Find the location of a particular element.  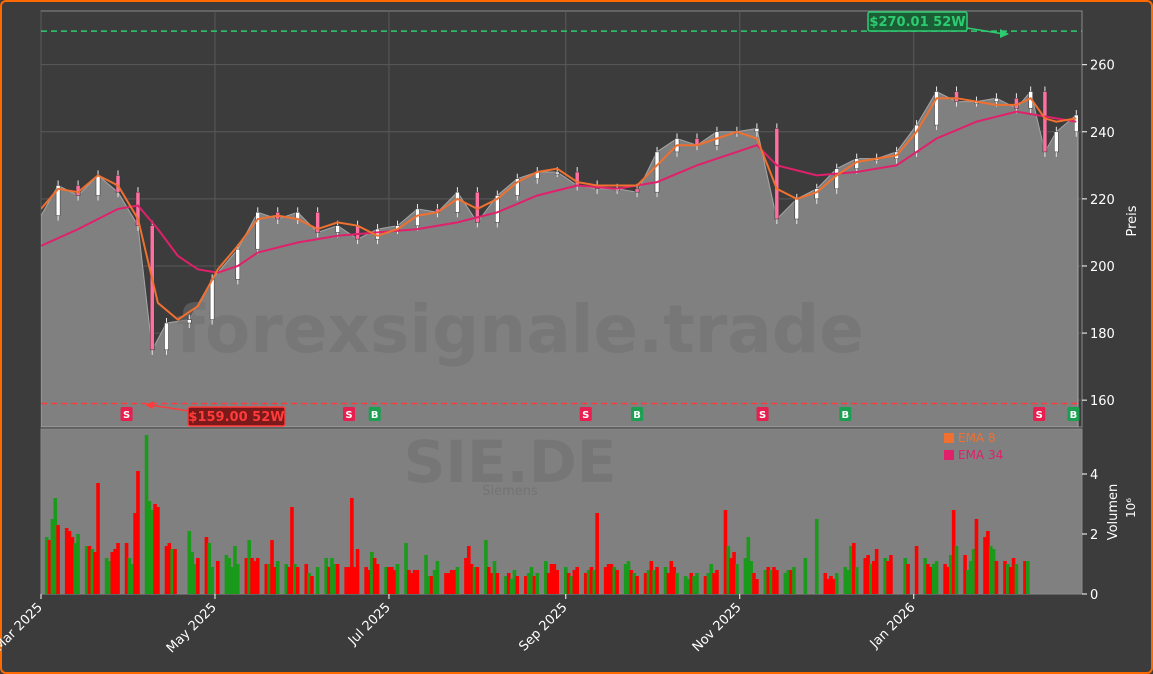

watermark-text: forexsignale.trade is located at coordinates (520, 329).